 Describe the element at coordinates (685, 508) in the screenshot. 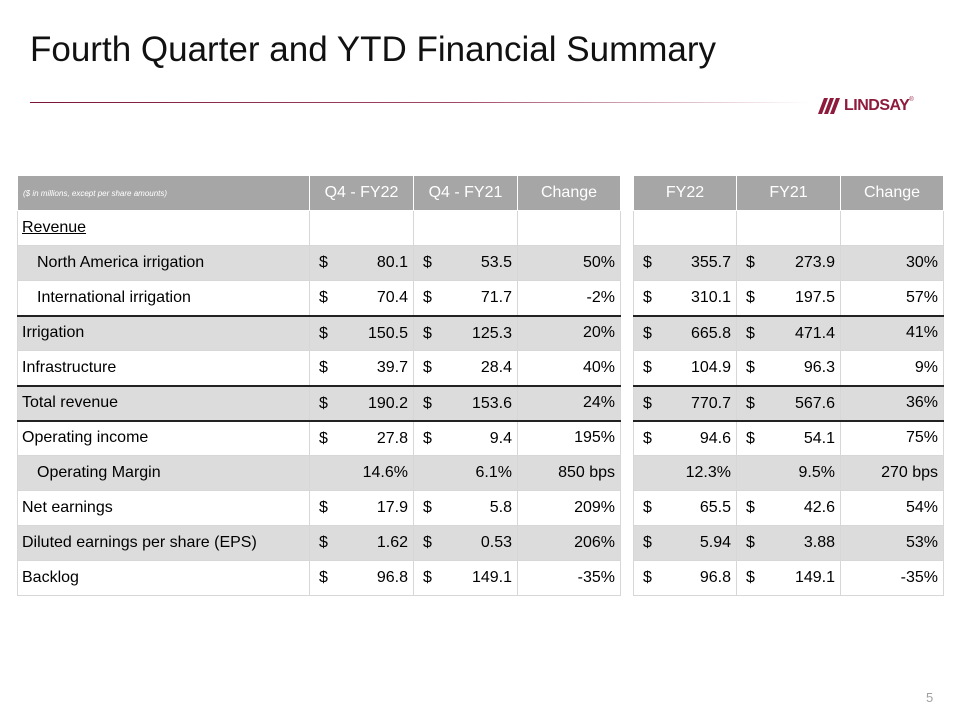

I see `fy22-value: $65.5` at that location.